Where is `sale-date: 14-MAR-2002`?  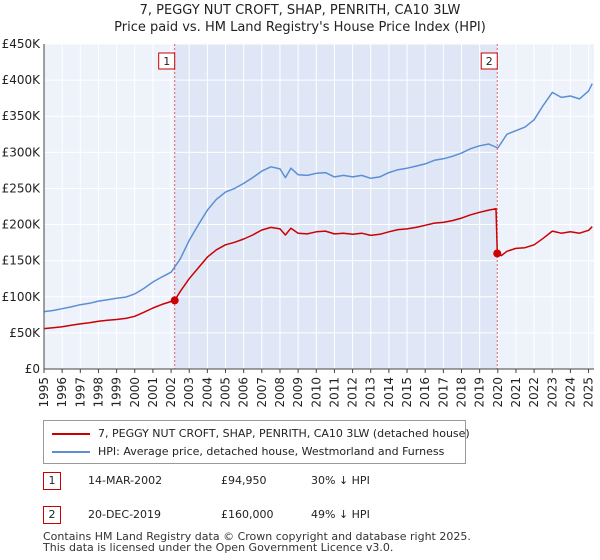
sale-date: 14-MAR-2002 is located at coordinates (125, 480).